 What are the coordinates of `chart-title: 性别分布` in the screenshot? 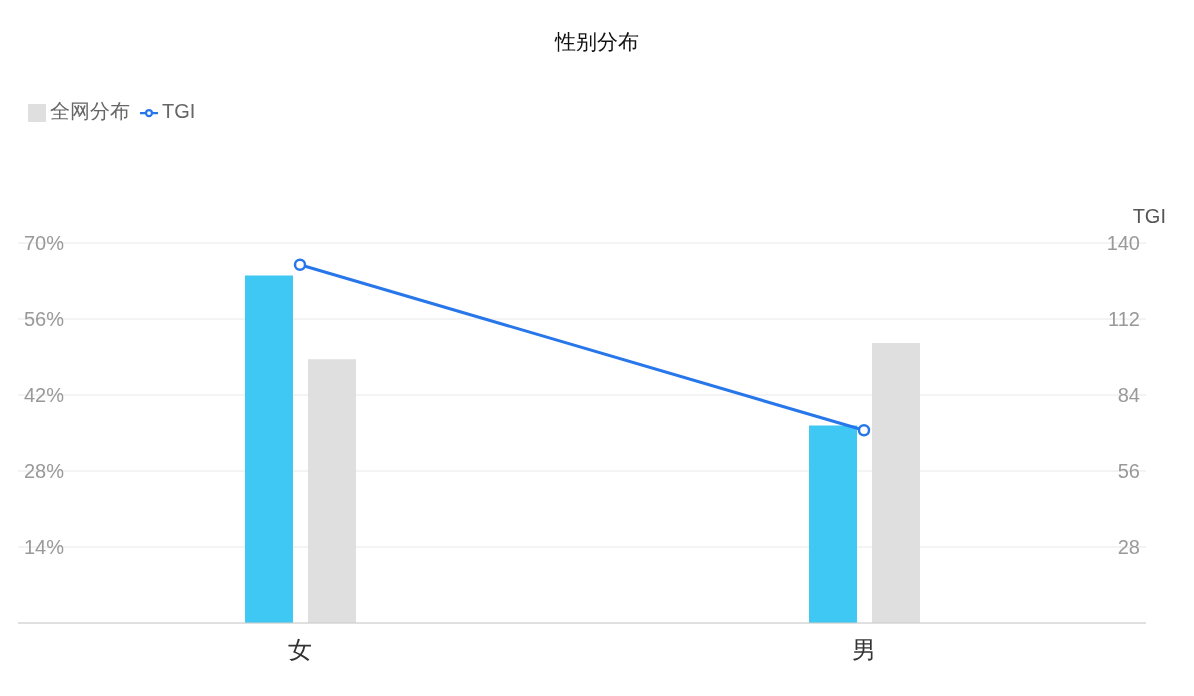 It's located at (596, 42).